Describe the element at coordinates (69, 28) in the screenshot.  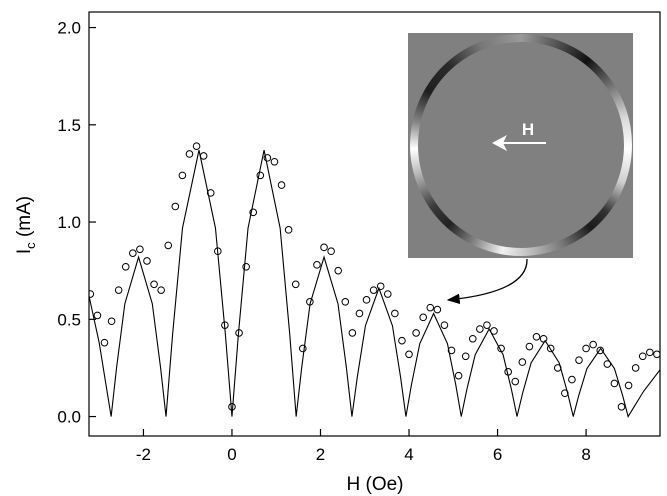
I see `y-tick-label: 2.0` at that location.